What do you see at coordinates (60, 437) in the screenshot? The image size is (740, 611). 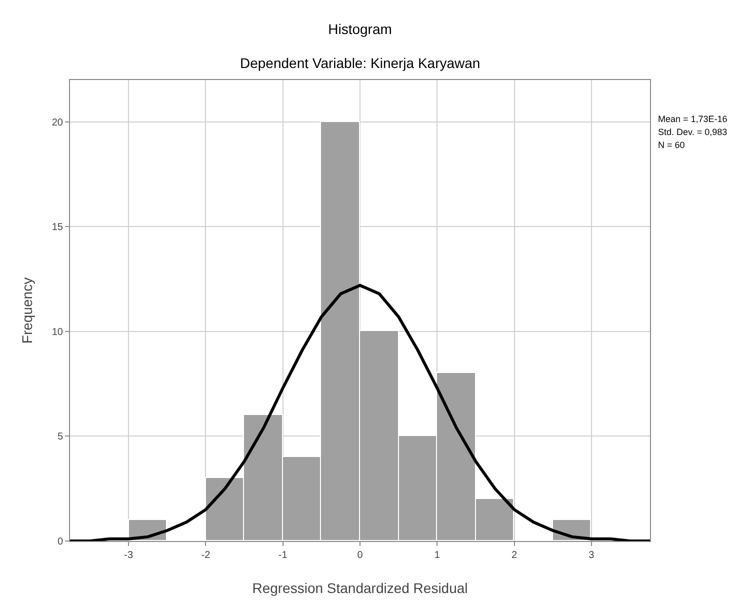 I see `y-tick-label: 5` at bounding box center [60, 437].